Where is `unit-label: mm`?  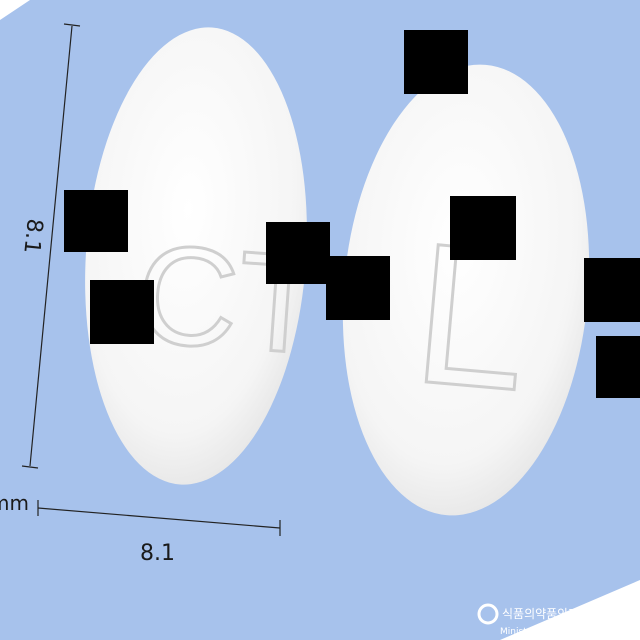 unit-label: mm is located at coordinates (14, 503).